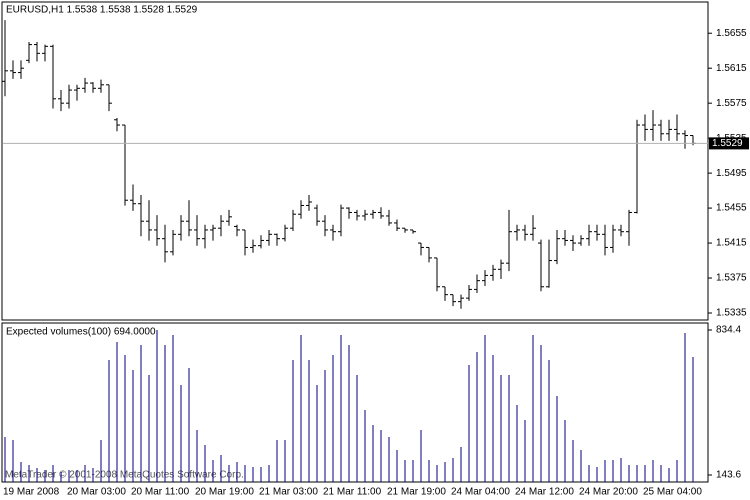  What do you see at coordinates (728, 330) in the screenshot?
I see `y-tick-label: 834.4` at bounding box center [728, 330].